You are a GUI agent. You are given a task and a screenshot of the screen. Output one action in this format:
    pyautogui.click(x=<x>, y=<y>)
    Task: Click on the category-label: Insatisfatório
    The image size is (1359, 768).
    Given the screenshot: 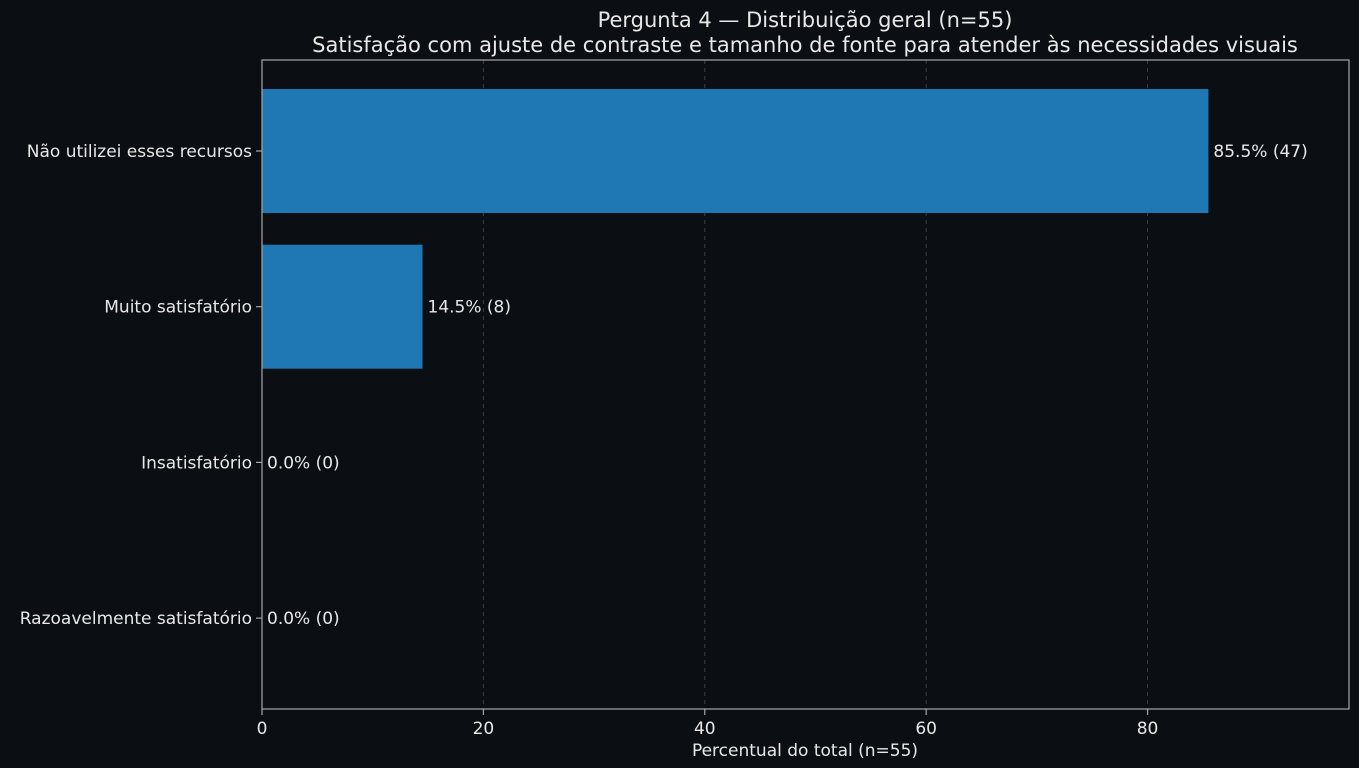 What is the action you would take?
    pyautogui.click(x=196, y=463)
    